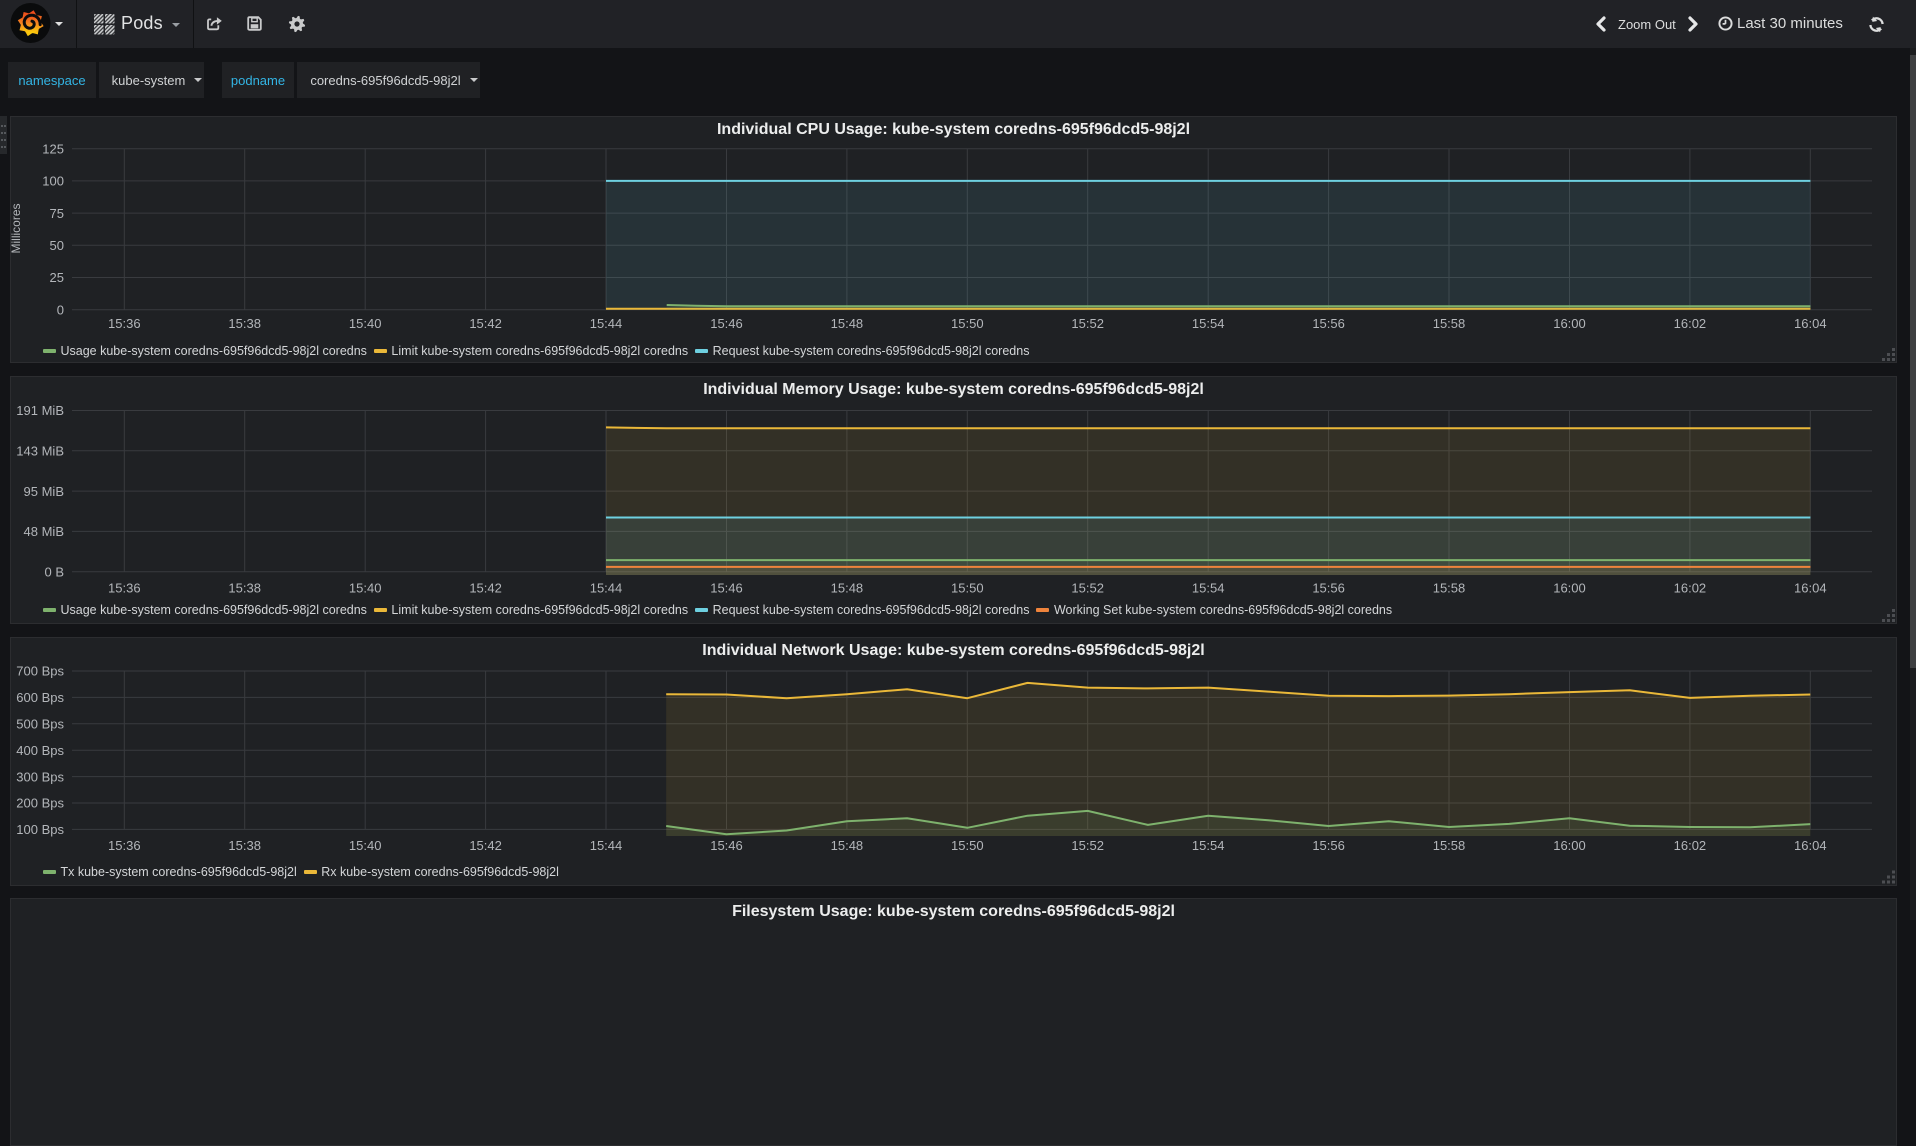 The image size is (1916, 1146). Describe the element at coordinates (57, 277) in the screenshot. I see `svg-text: 25` at that location.